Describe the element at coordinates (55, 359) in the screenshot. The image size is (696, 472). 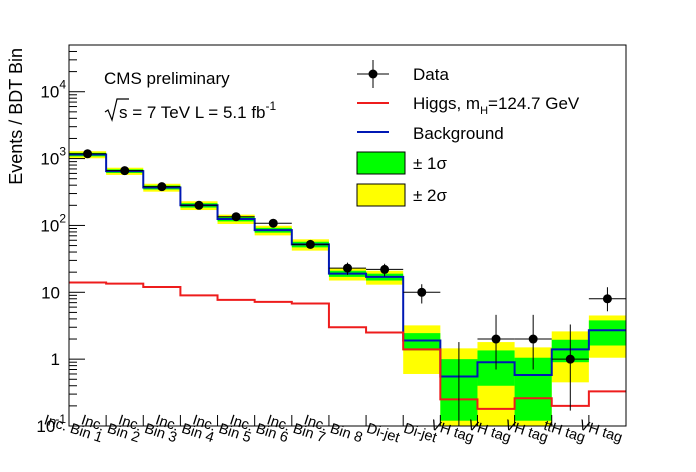
I see `y-tick-label: 1` at that location.